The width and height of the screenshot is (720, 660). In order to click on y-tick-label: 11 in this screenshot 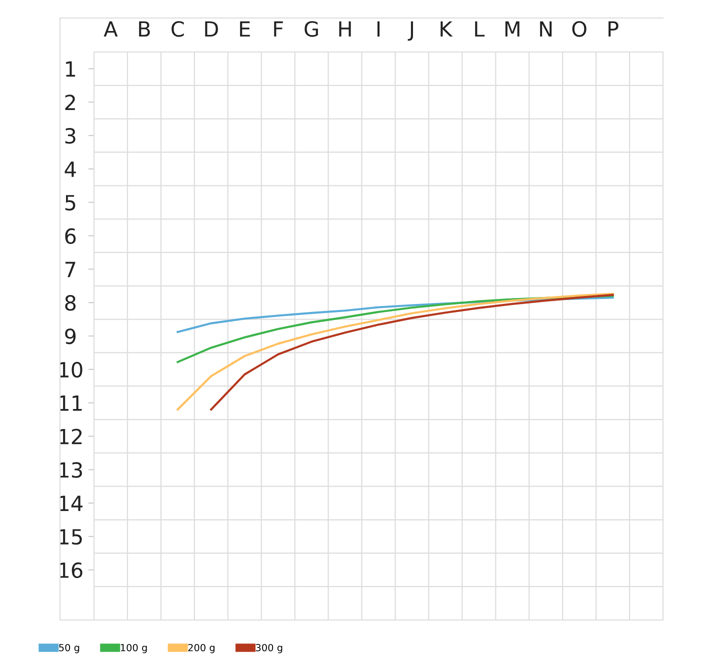, I will do `click(70, 403)`.